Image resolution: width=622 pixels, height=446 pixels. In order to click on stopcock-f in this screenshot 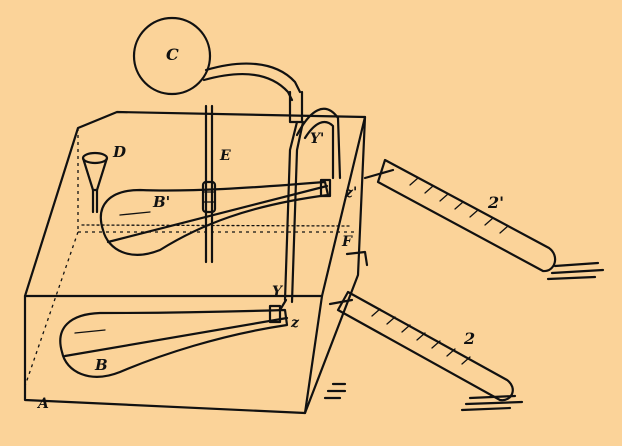, I will do `click(357, 258)`.